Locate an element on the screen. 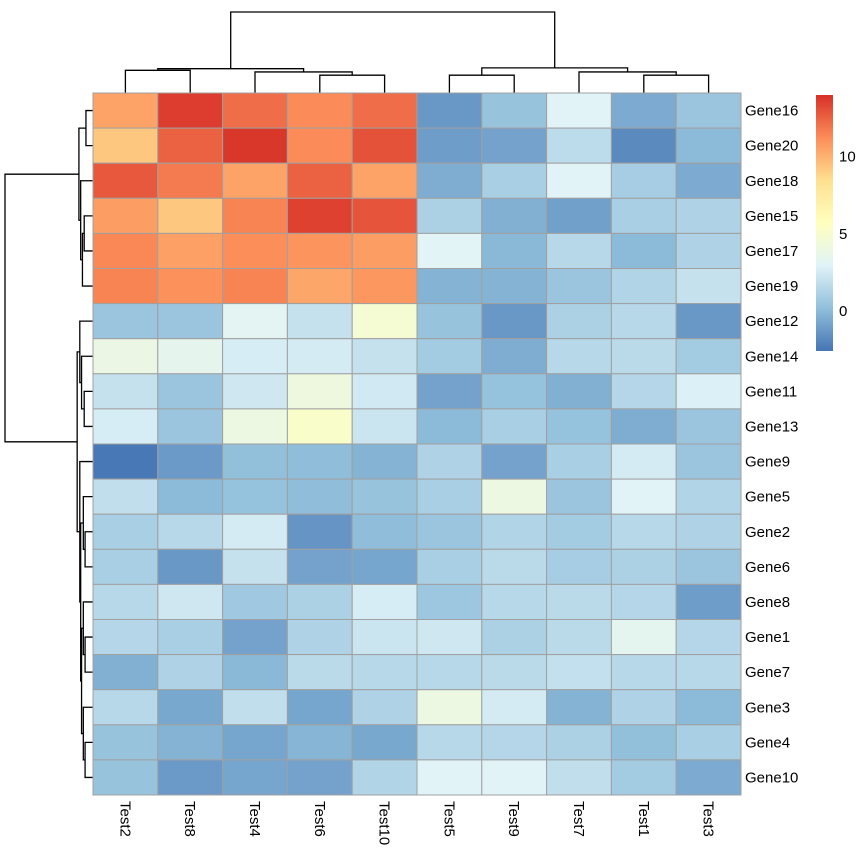 The height and width of the screenshot is (865, 865). row-label: Gene10 is located at coordinates (771, 777).